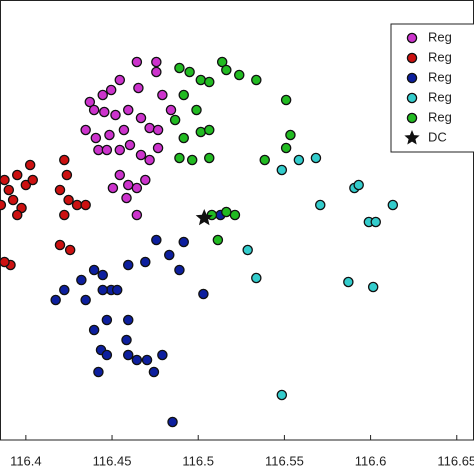 This screenshot has height=474, width=474. What do you see at coordinates (204, 217) in the screenshot?
I see `dc-marker` at bounding box center [204, 217].